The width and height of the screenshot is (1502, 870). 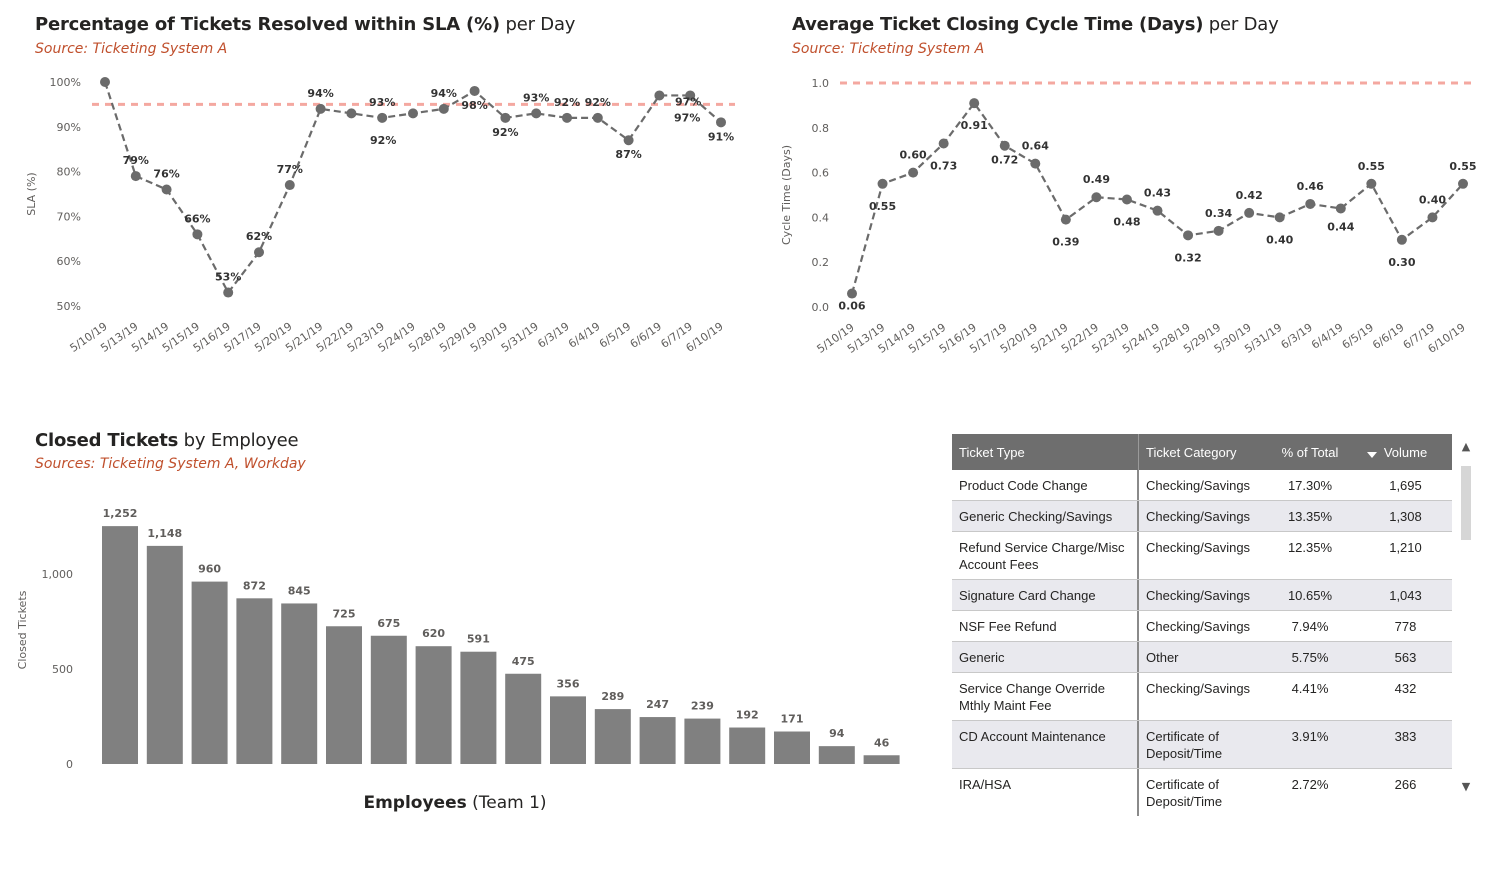 I want to click on sla-data-label: 53%, so click(x=228, y=277).